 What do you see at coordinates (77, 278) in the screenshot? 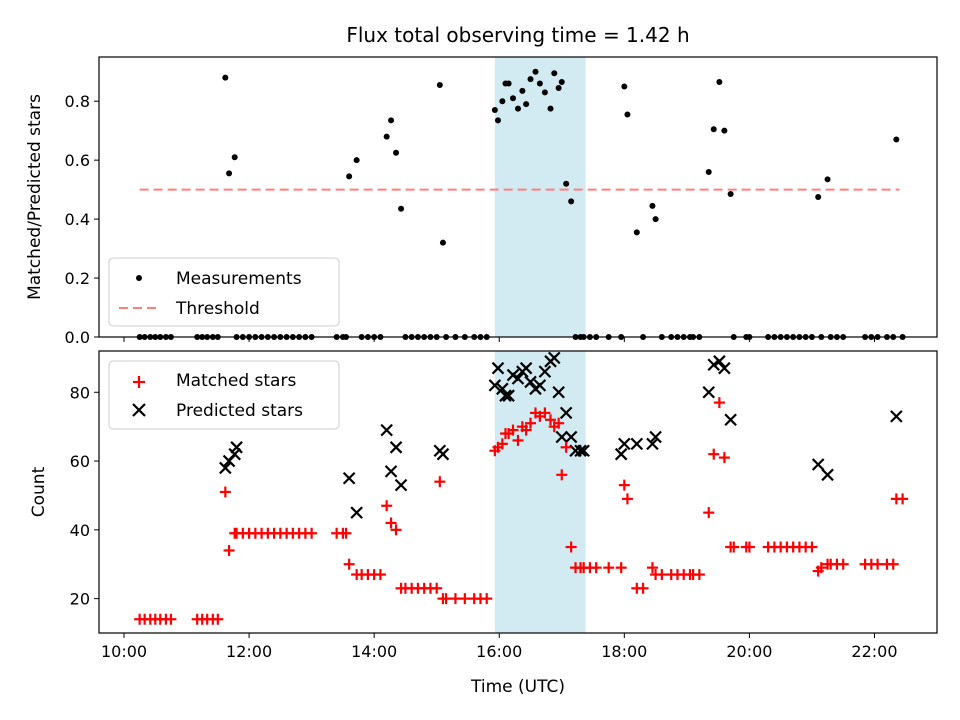
I see `ratio-y-tick-label: 0.2` at bounding box center [77, 278].